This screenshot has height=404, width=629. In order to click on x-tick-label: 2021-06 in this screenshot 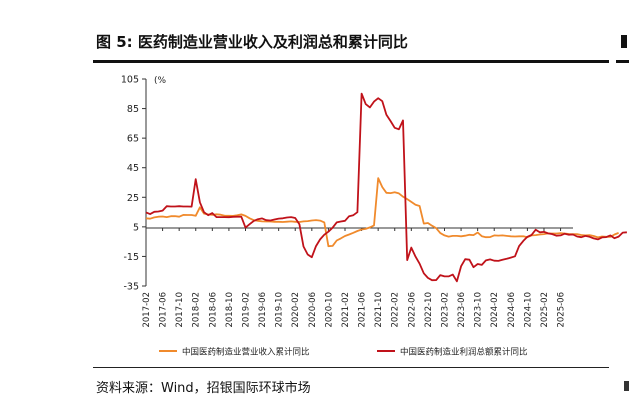, I will do `click(363, 310)`.